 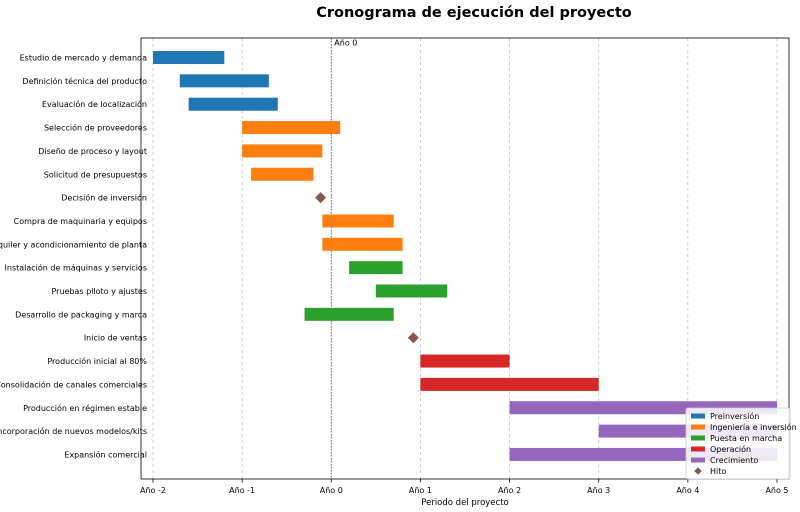 What do you see at coordinates (95, 128) in the screenshot?
I see `task-label: Selección de proveedores` at bounding box center [95, 128].